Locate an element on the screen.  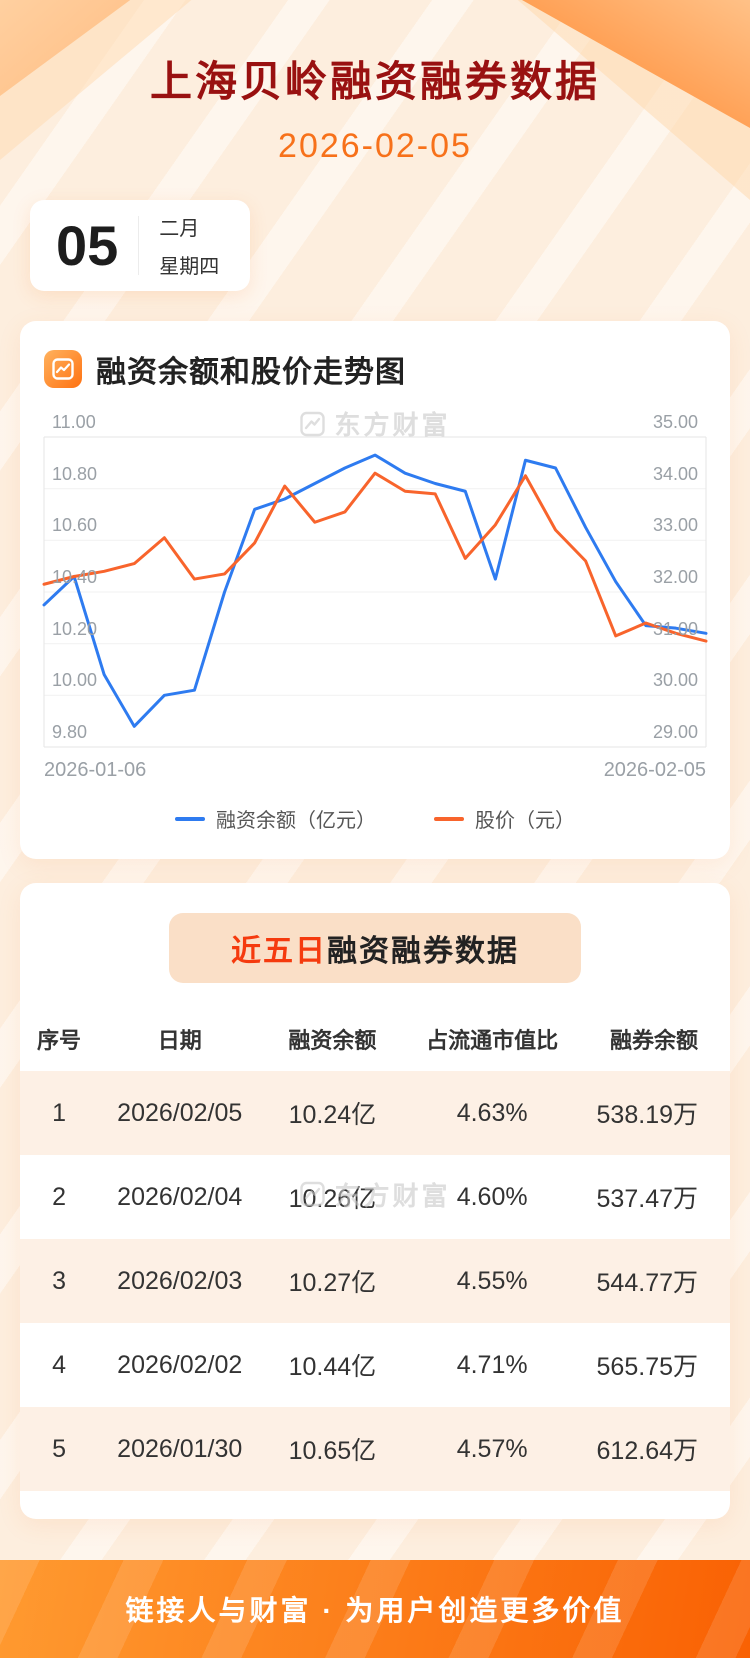
y-axis-tick-right: 32.00 is located at coordinates (675, 577).